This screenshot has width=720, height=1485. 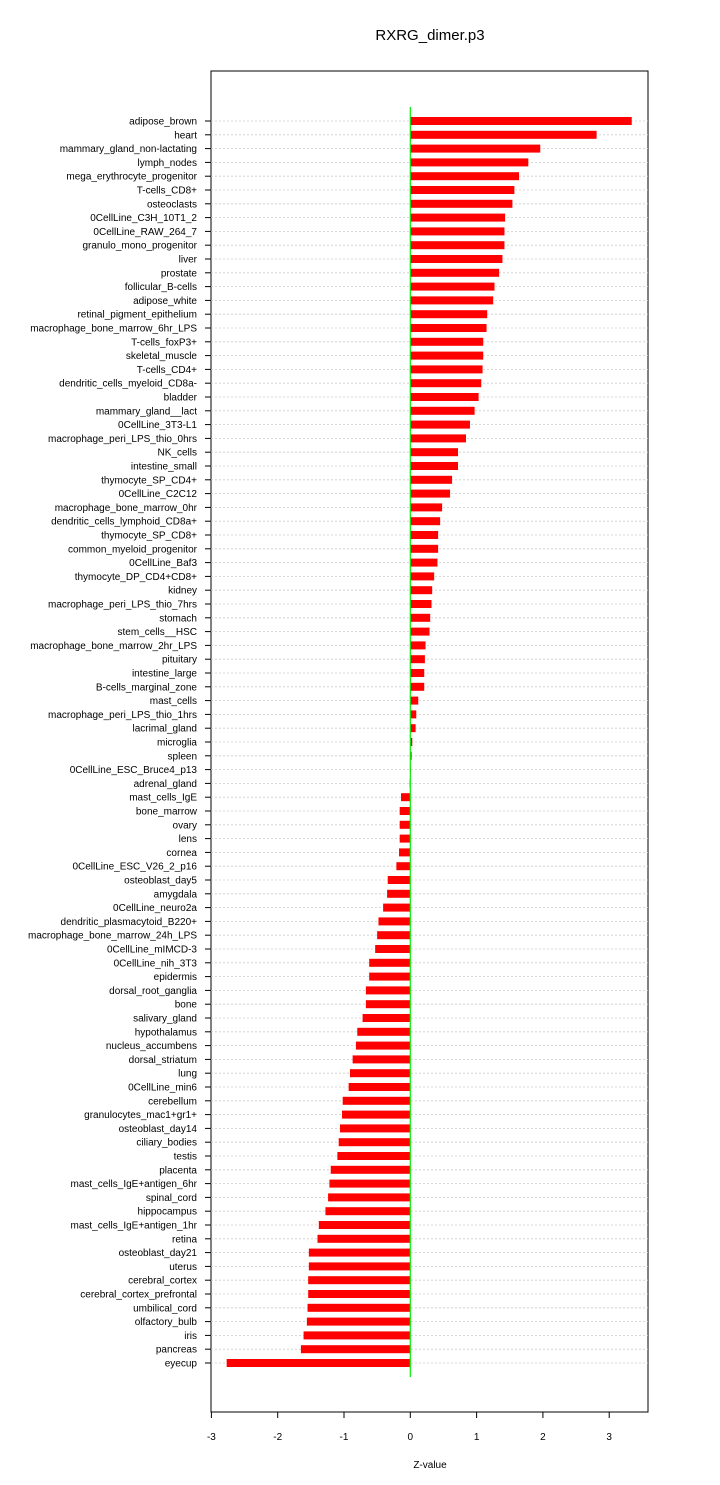 I want to click on y-tick-label: heart, so click(x=185, y=135).